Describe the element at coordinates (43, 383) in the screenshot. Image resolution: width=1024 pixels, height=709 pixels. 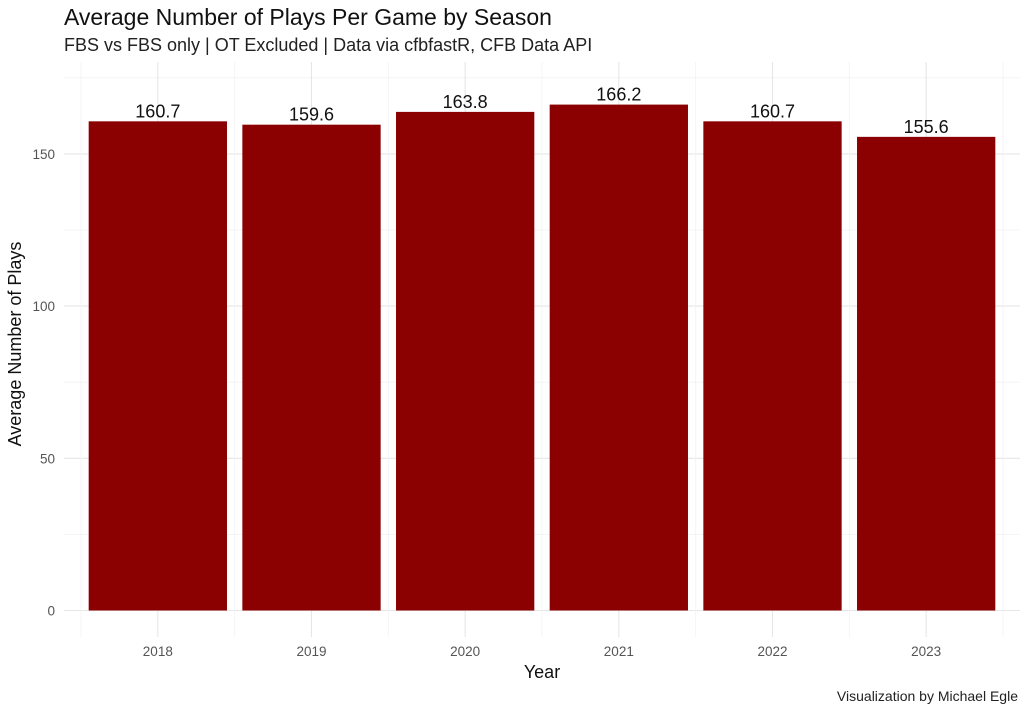
I see `y-axis-ticks: 0 50 100 150` at that location.